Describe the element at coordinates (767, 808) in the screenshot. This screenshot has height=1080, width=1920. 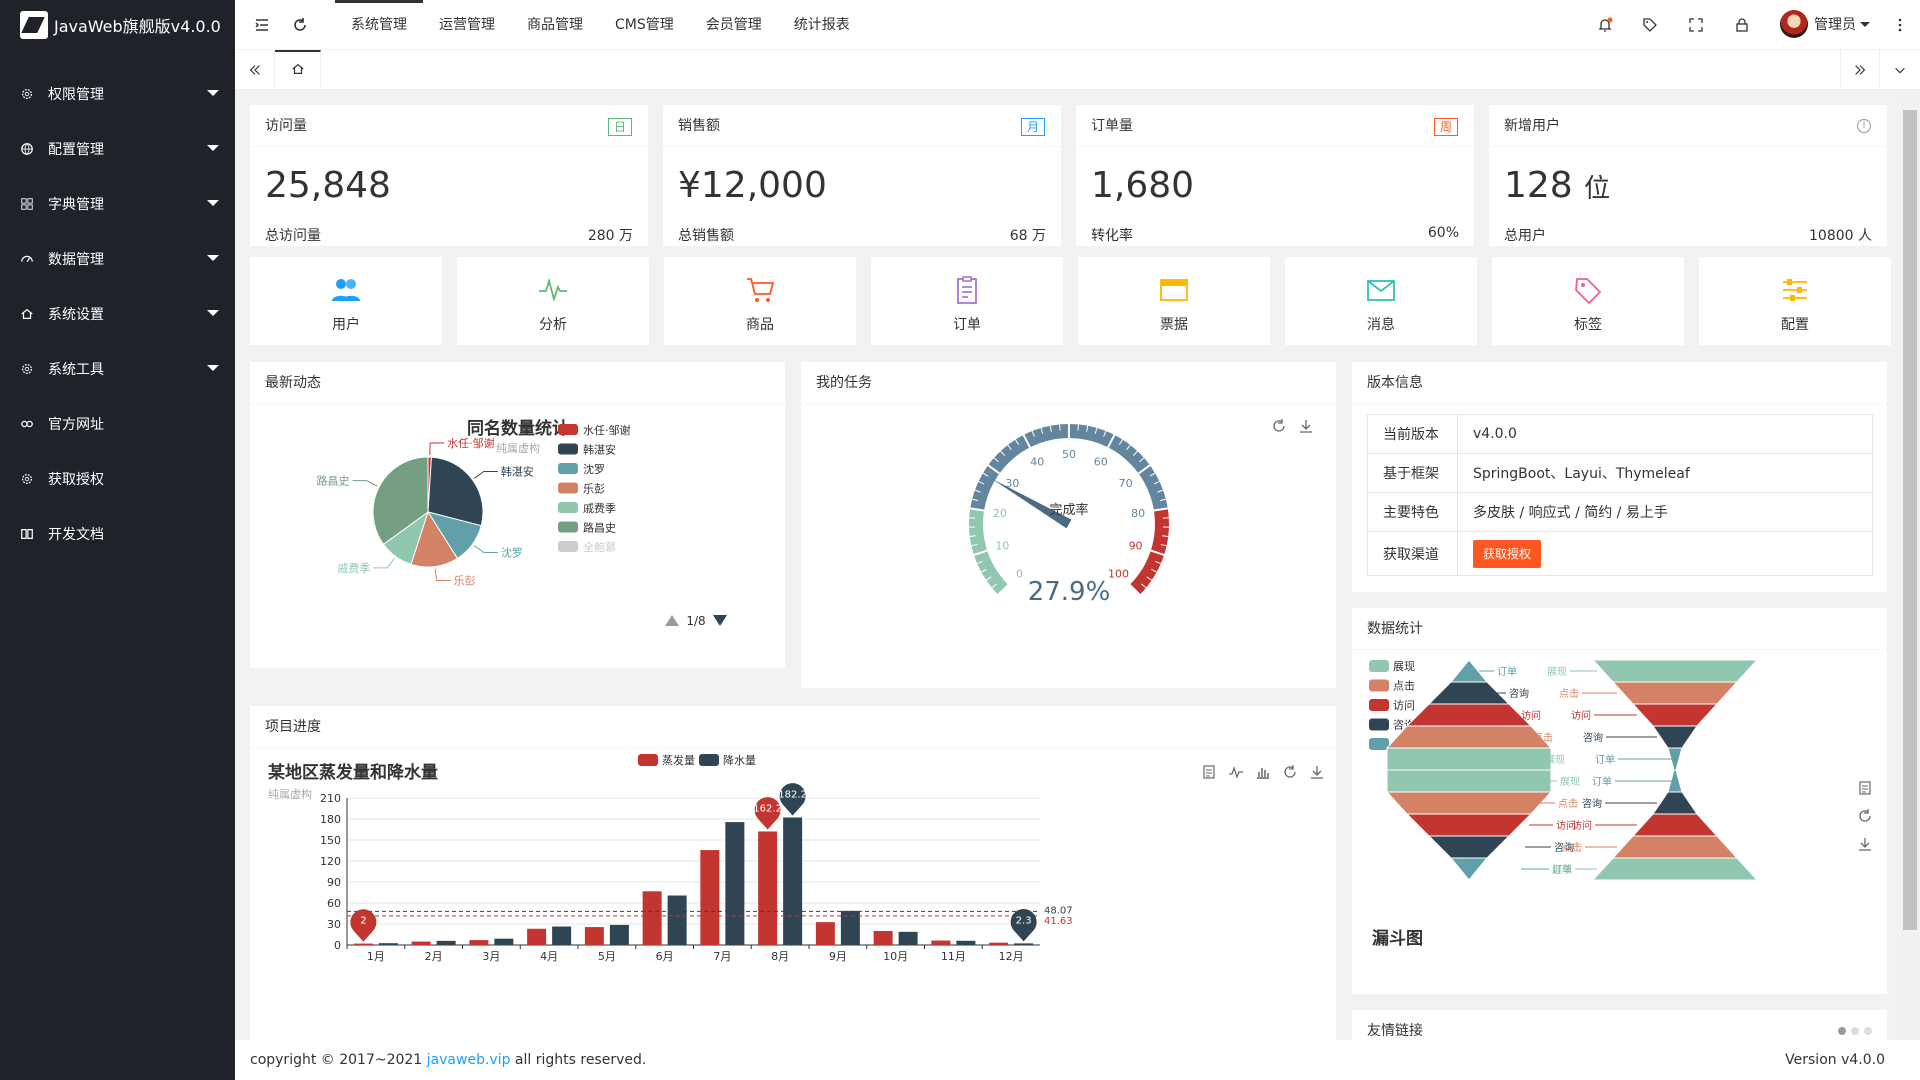
I see `marker-pin-label: 162.2` at that location.